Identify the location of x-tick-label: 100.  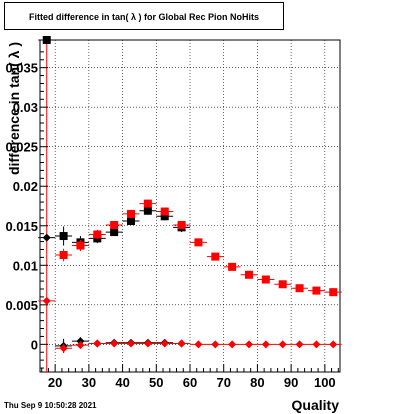
(325, 382).